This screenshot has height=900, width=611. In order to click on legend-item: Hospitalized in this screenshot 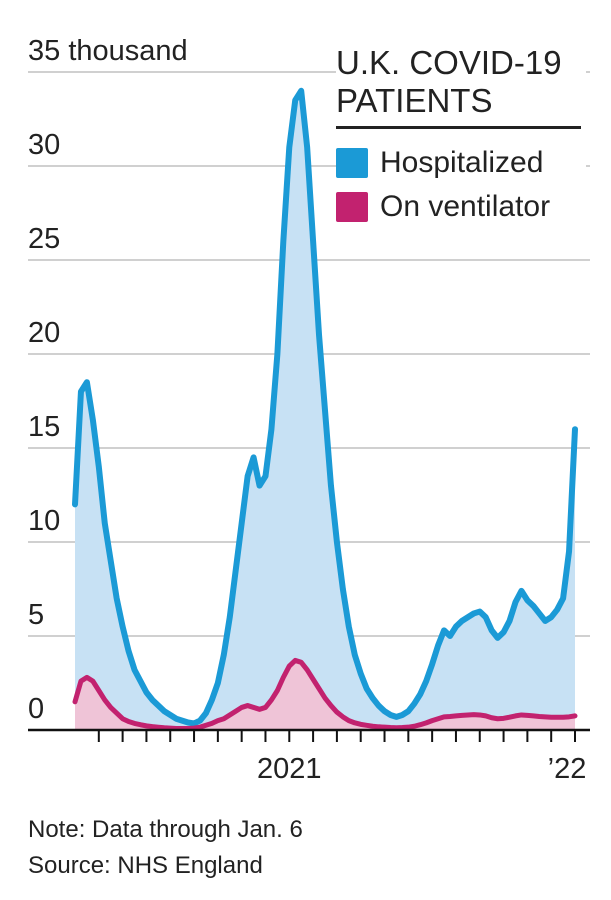, I will do `click(461, 163)`.